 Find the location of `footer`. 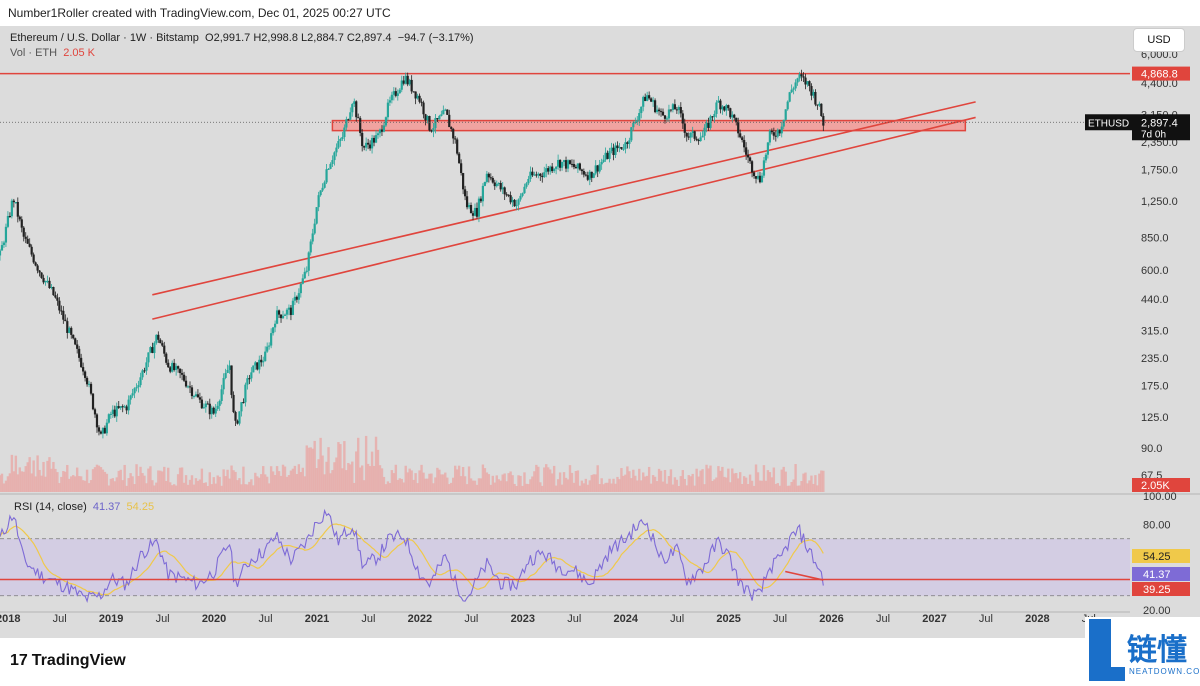

footer is located at coordinates (600, 662).